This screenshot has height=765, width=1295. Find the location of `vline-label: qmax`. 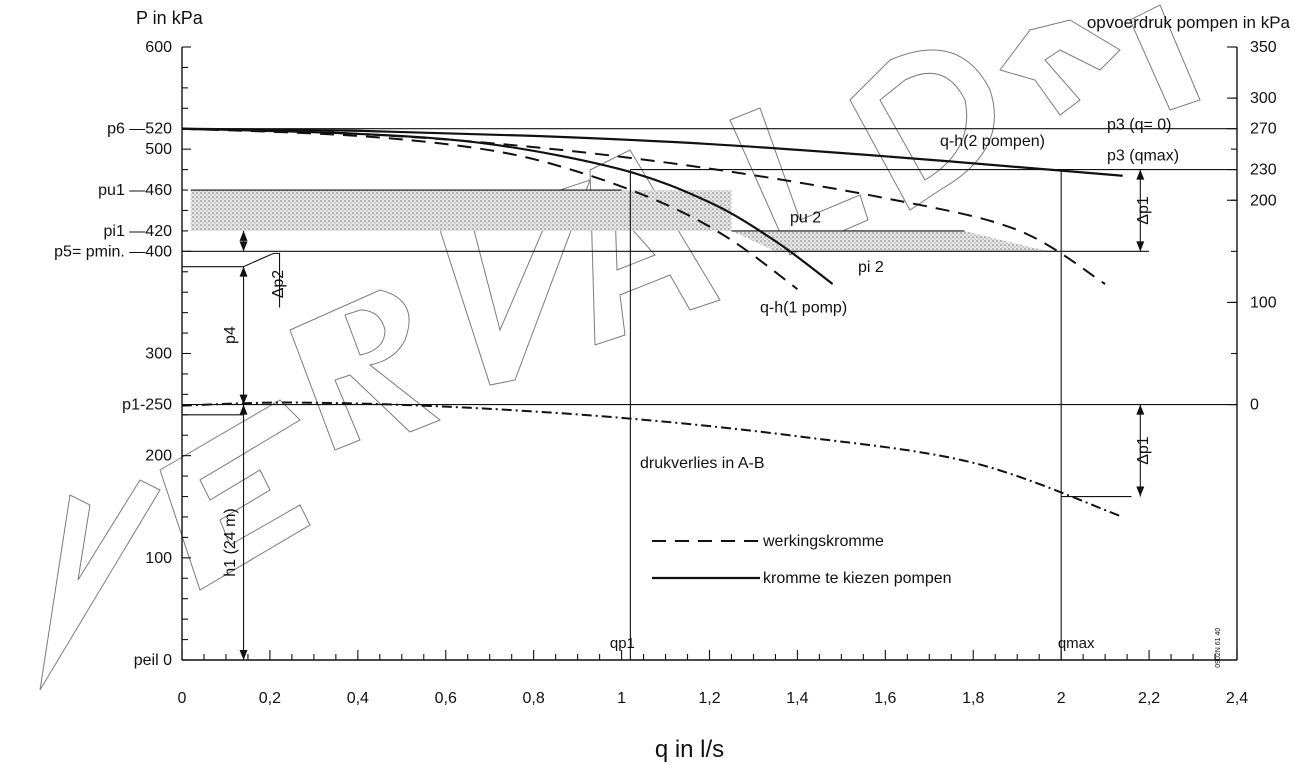

vline-label: qmax is located at coordinates (1076, 643).